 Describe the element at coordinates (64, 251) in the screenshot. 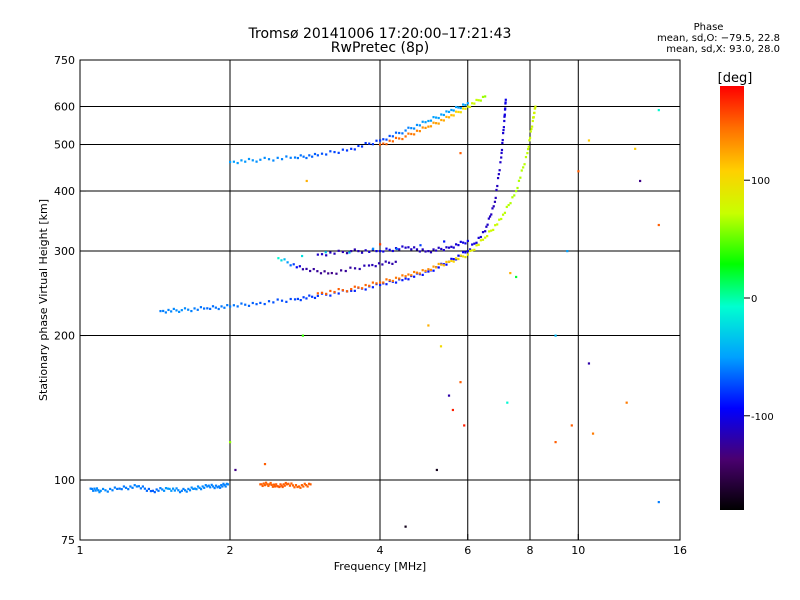

I see `y-tick-label: 300` at that location.